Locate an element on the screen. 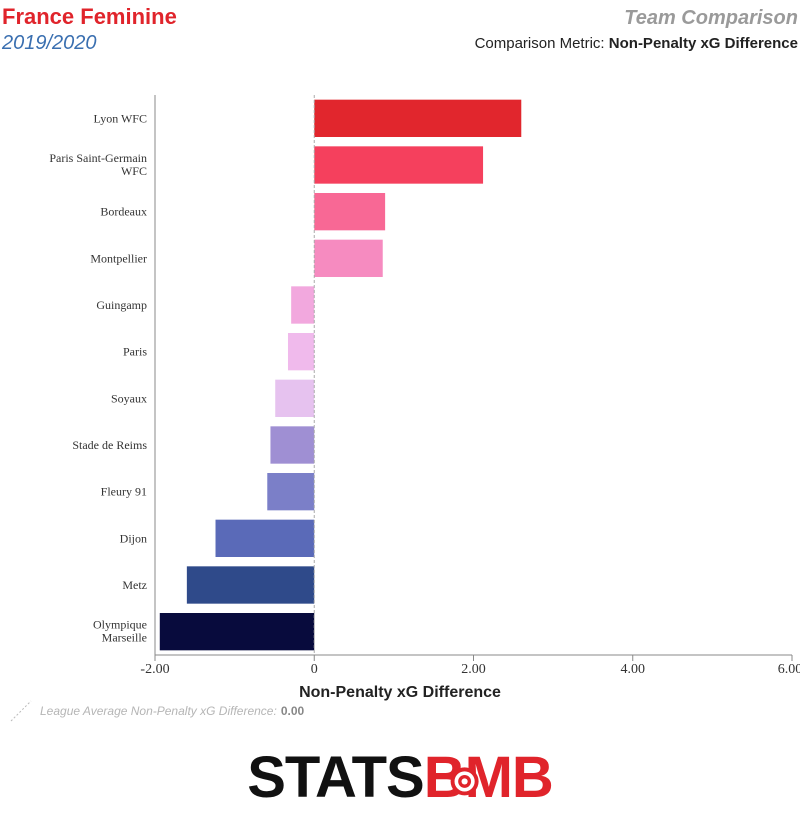 The width and height of the screenshot is (800, 820). legend-value: 0.00 is located at coordinates (292, 711).